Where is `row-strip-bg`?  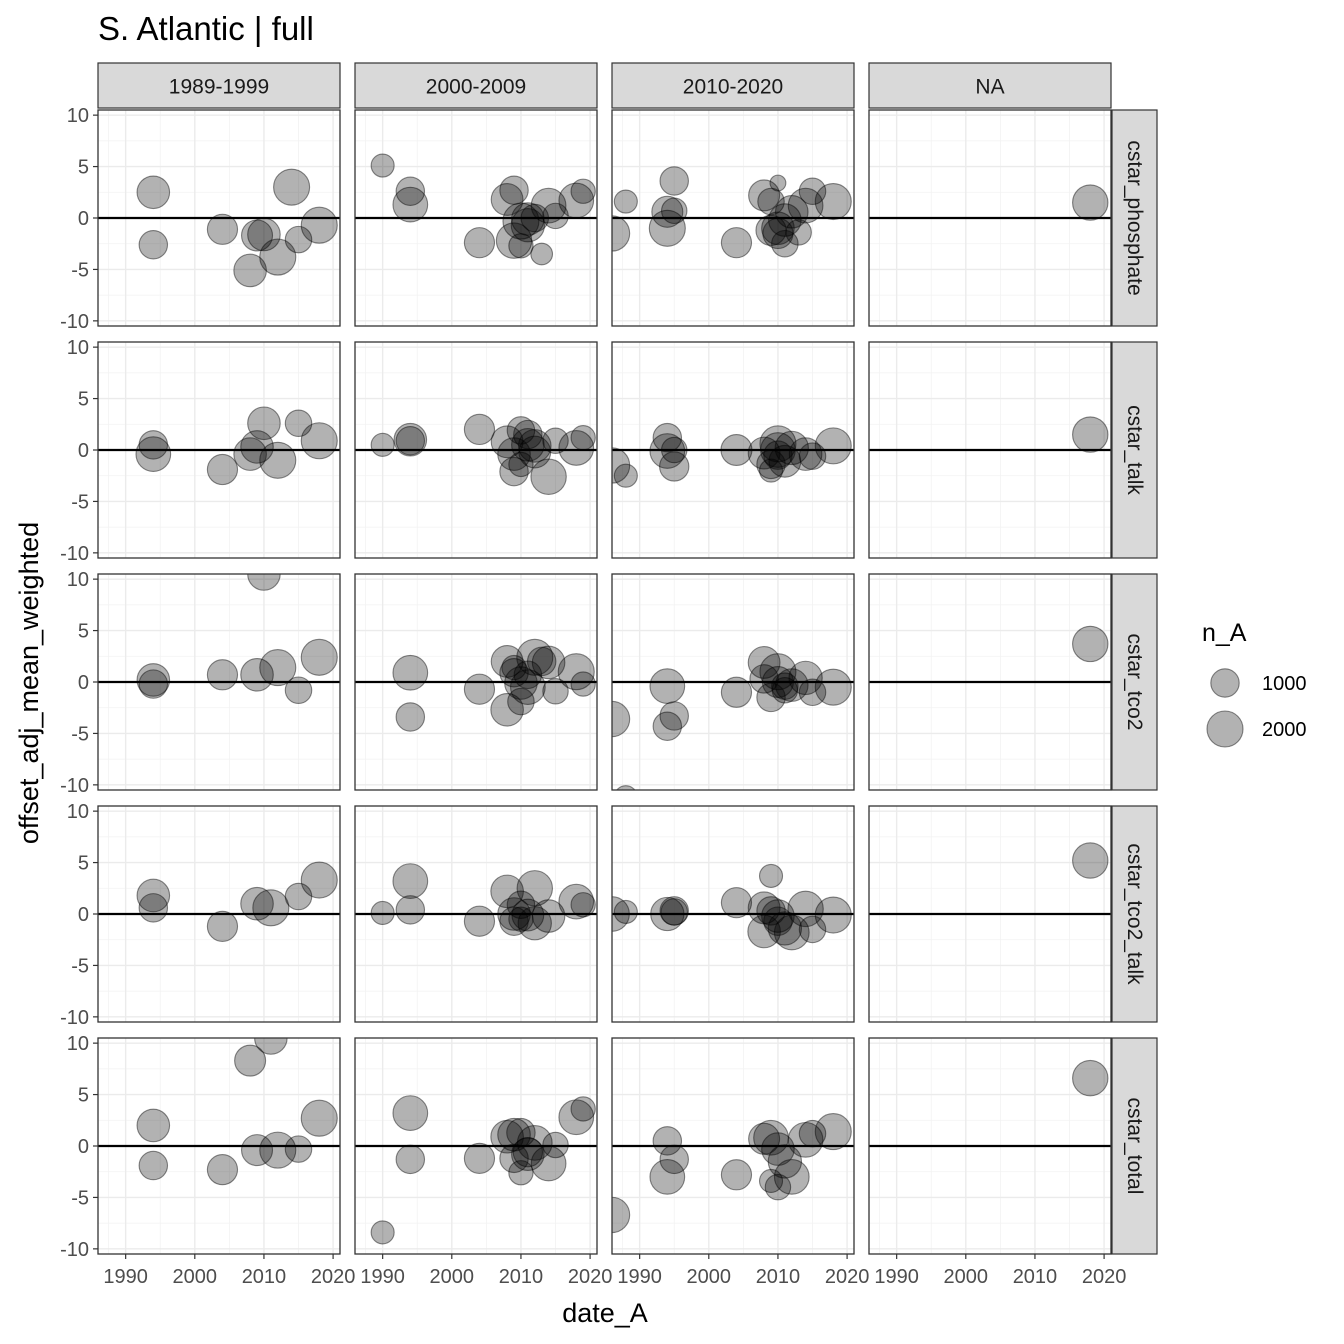 row-strip-bg is located at coordinates (1134, 682).